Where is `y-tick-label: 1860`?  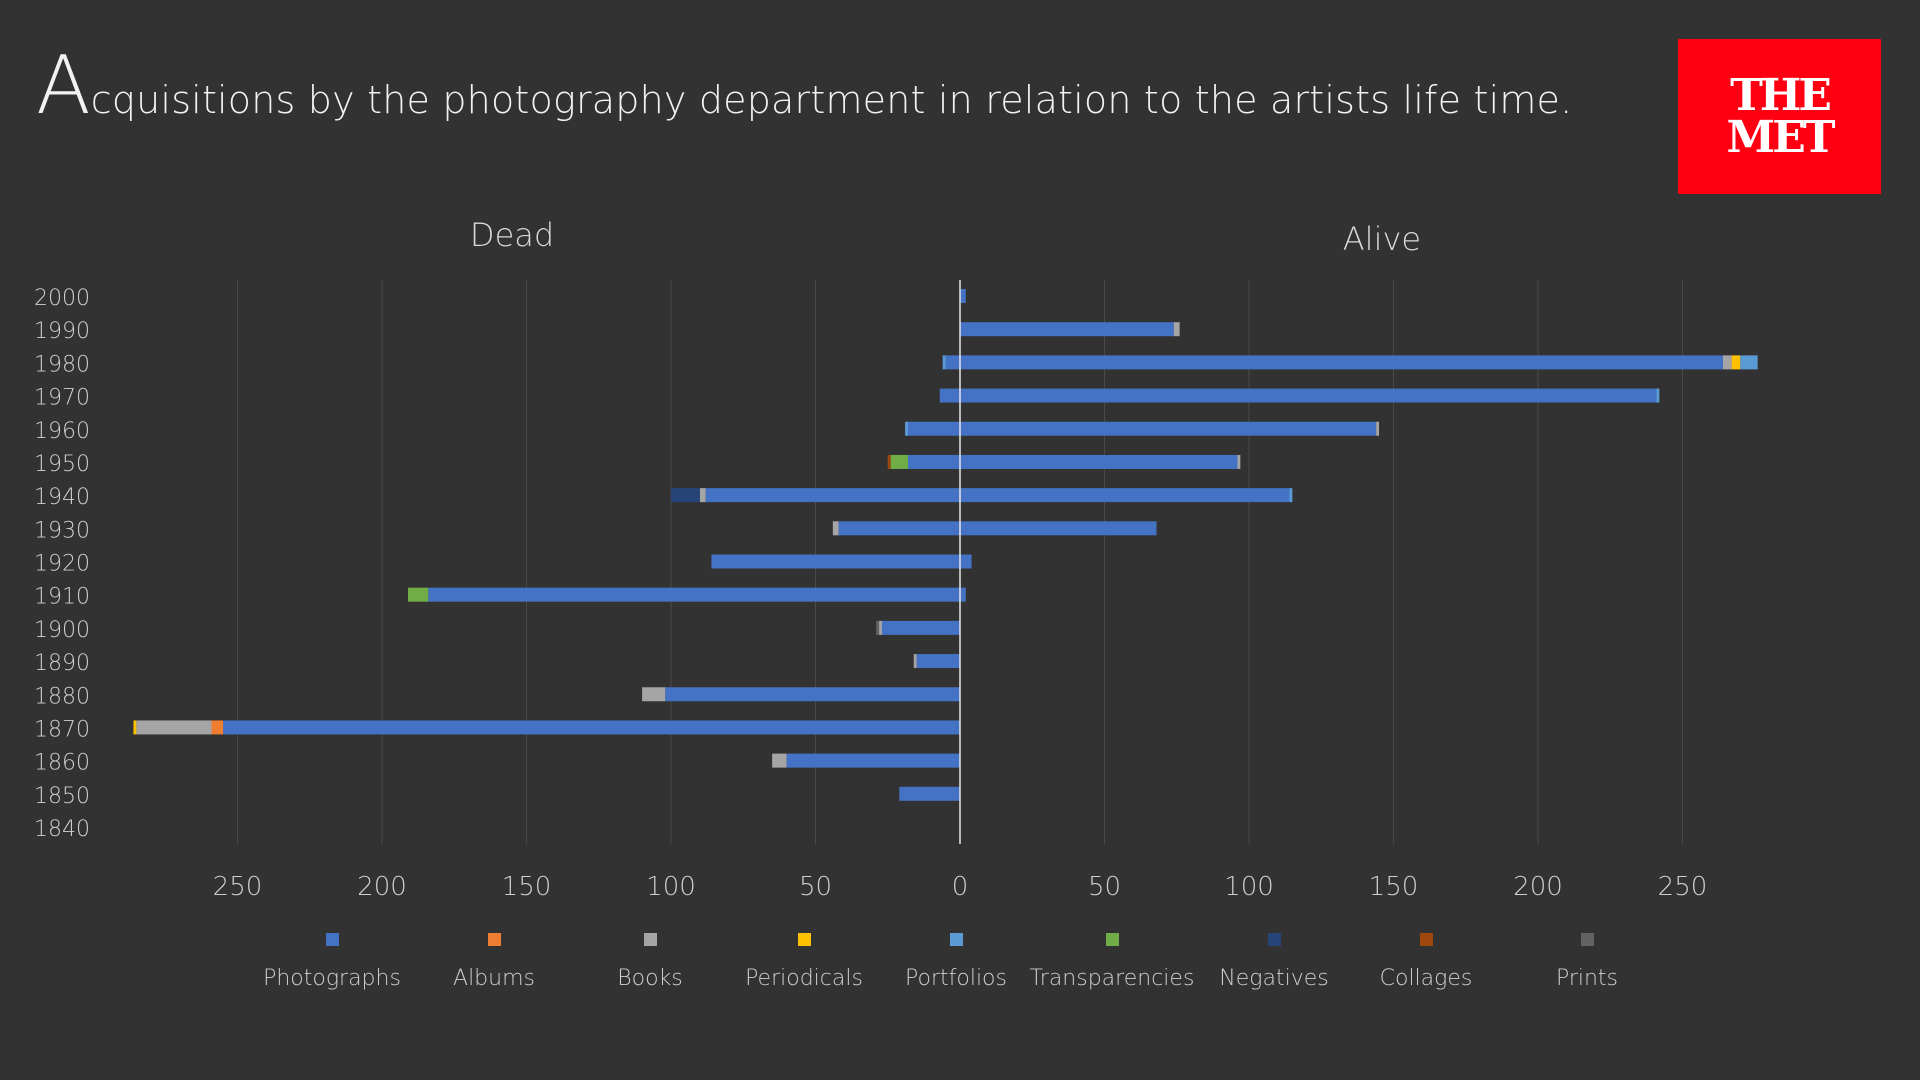 y-tick-label: 1860 is located at coordinates (62, 763).